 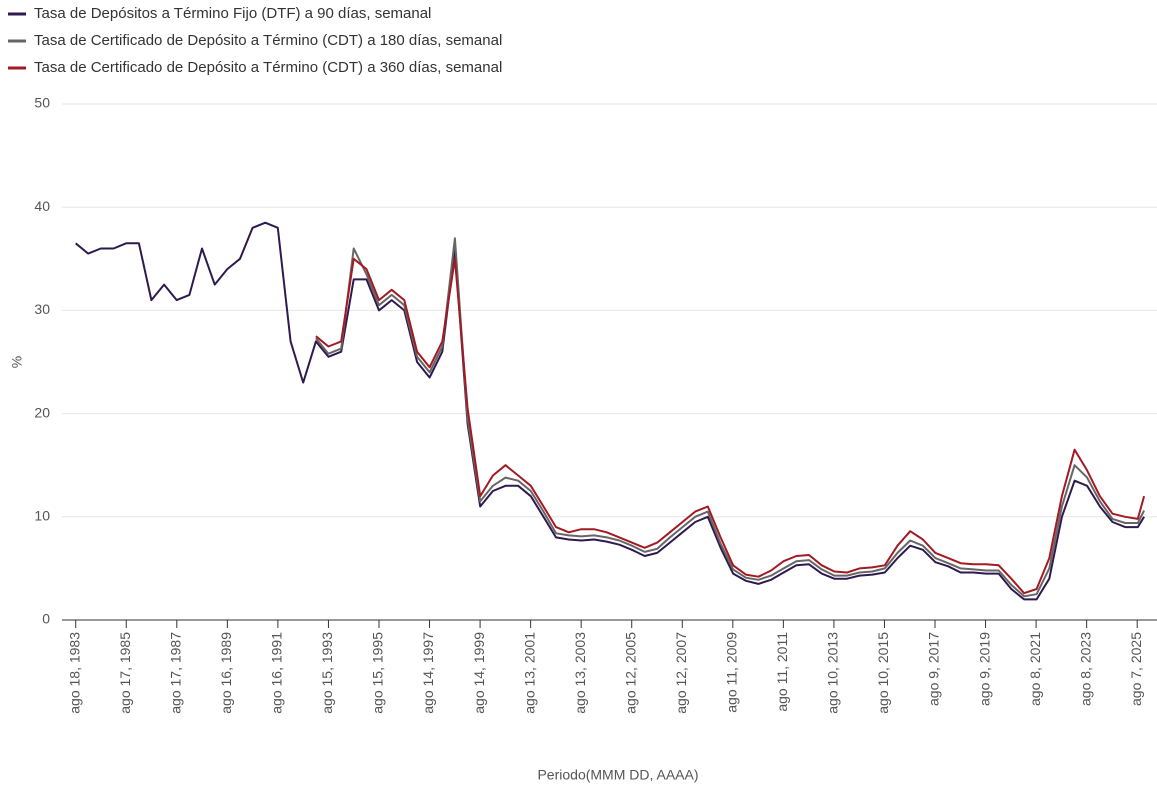 What do you see at coordinates (580, 673) in the screenshot?
I see `x-tick-label: ago 13, 2003` at bounding box center [580, 673].